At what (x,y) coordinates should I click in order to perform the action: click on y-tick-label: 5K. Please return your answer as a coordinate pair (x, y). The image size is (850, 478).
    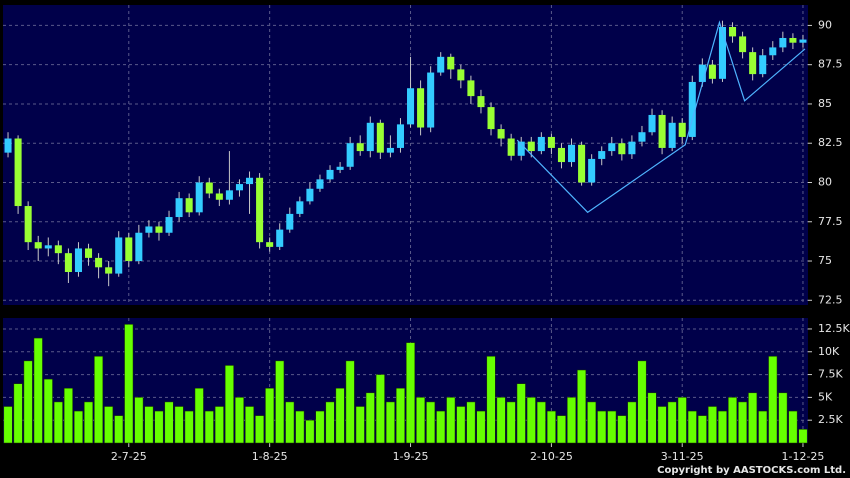
    Looking at the image, I should click on (825, 396).